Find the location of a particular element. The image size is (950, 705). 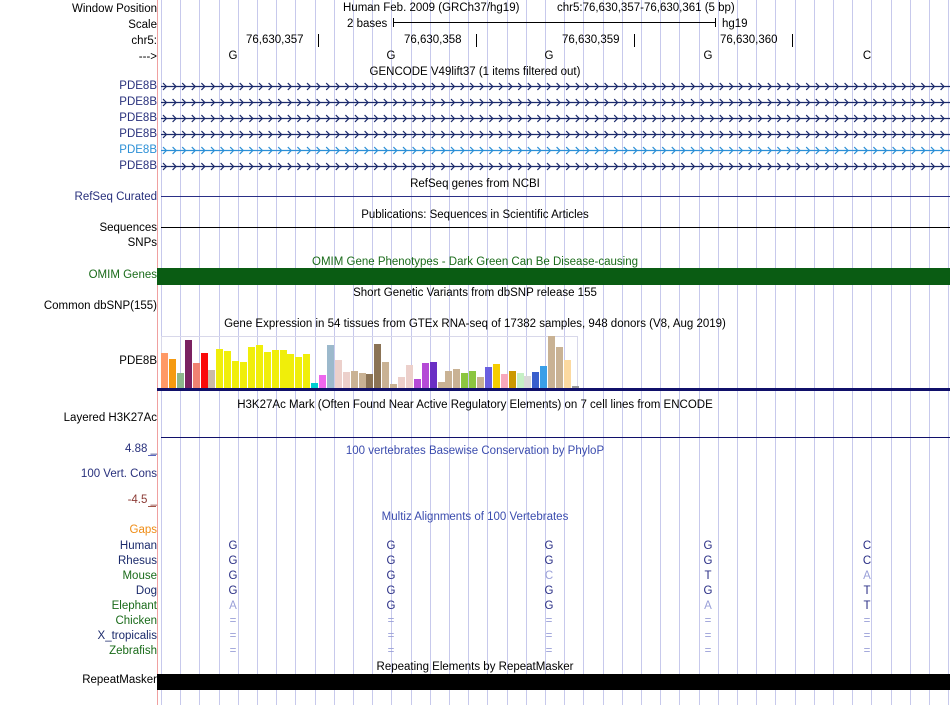

label-layered-h3k27ac: Layered H3K27Ac is located at coordinates (110, 418).